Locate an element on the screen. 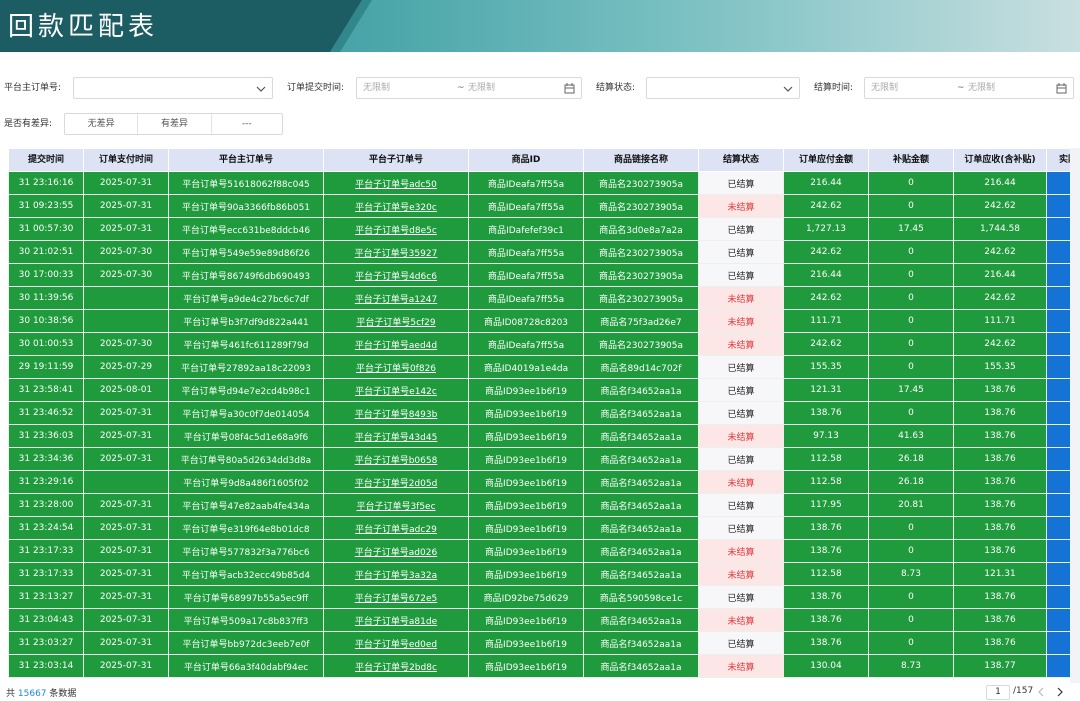  table-cell: 商品ID08728c8203 is located at coordinates (526, 321).